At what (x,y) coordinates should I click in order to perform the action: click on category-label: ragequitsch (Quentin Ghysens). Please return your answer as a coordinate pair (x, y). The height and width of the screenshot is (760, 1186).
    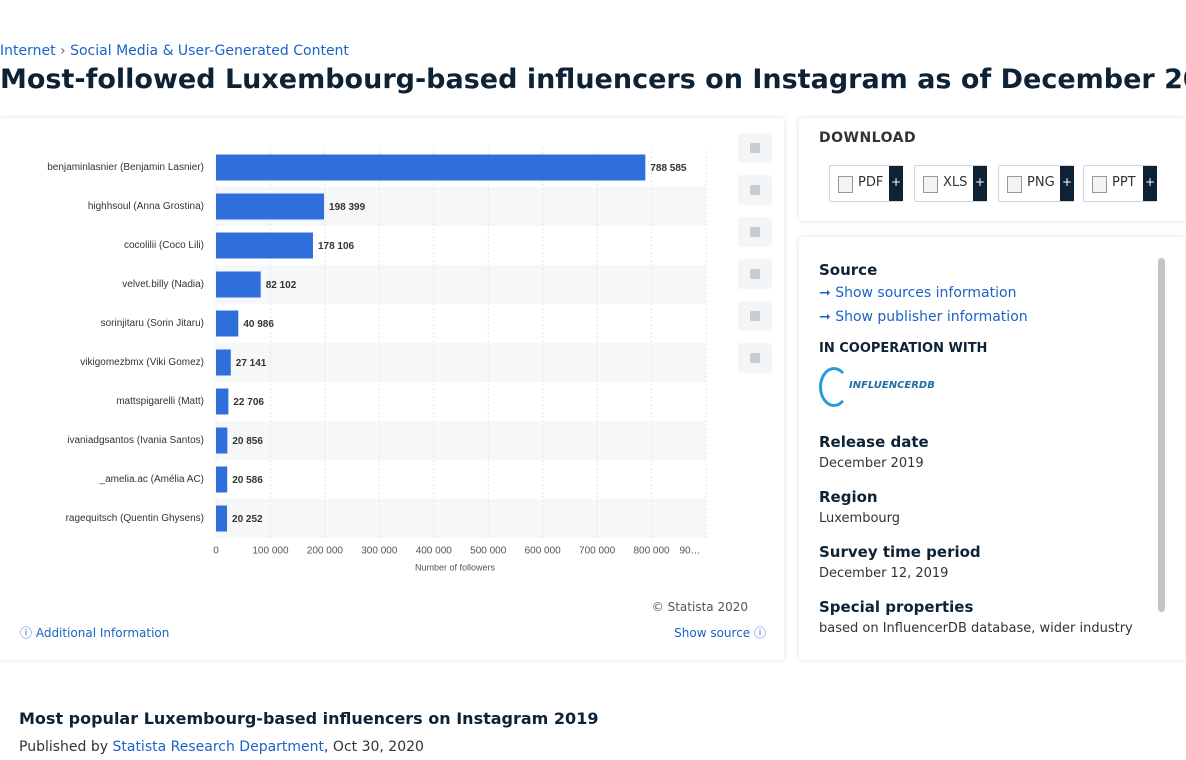
    Looking at the image, I should click on (135, 518).